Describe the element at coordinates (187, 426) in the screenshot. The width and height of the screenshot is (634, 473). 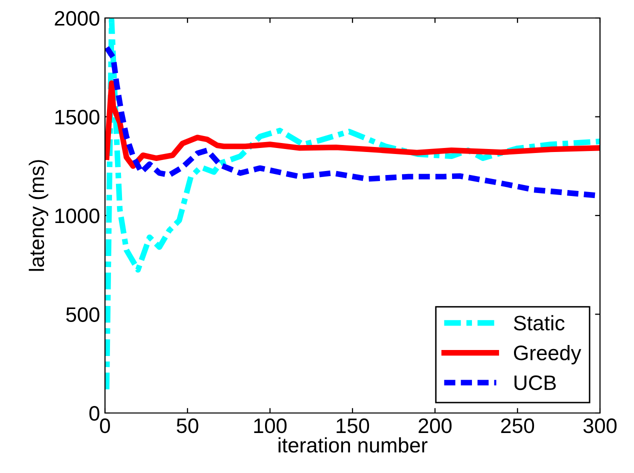
I see `x-tick-label: 50` at that location.